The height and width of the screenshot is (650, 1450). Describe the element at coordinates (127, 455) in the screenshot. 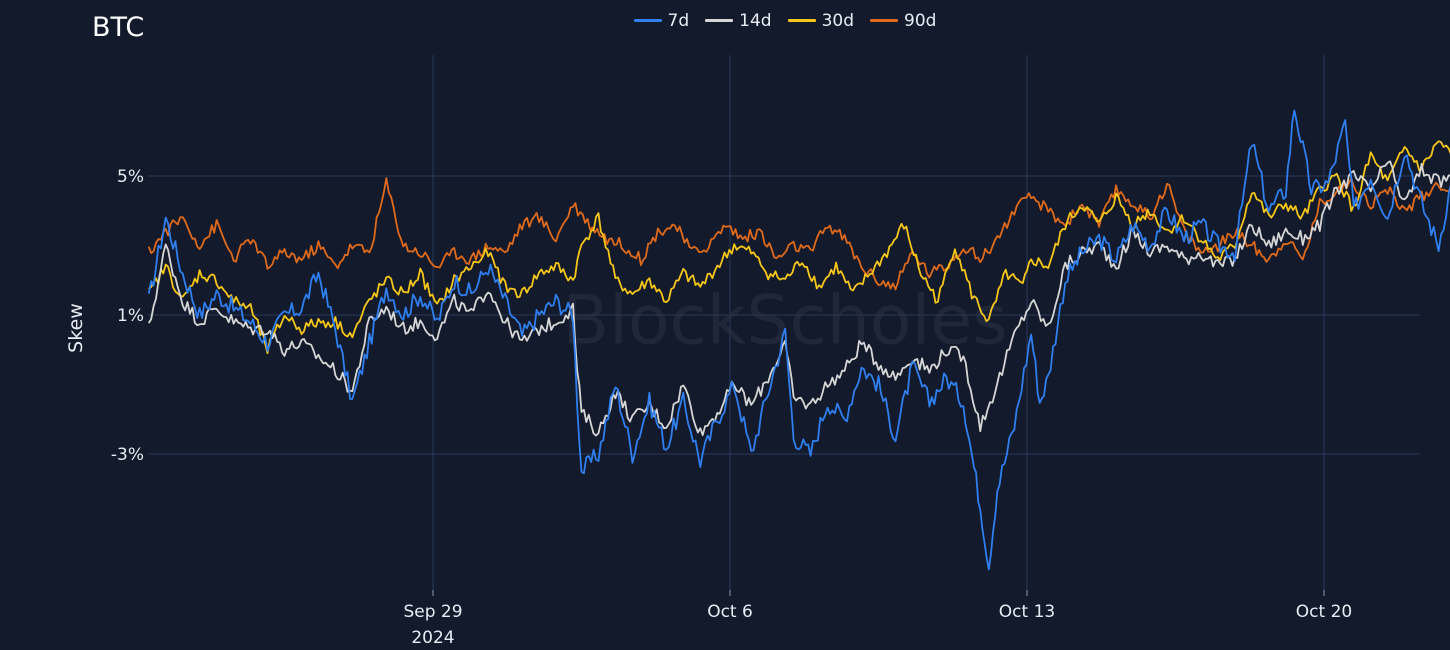

I see `y-tick-label: -3%` at that location.